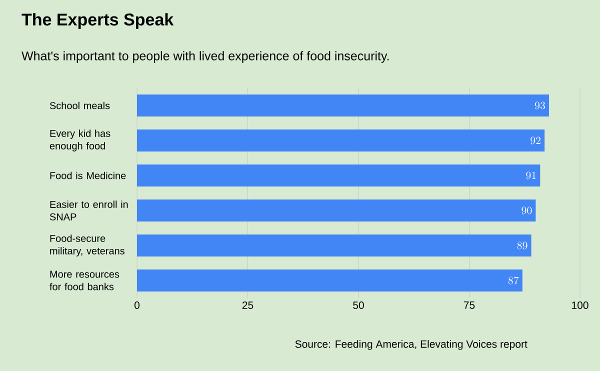 The height and width of the screenshot is (371, 600). What do you see at coordinates (87, 245) in the screenshot?
I see `y-tick-label: Food-secure military, veterans` at bounding box center [87, 245].